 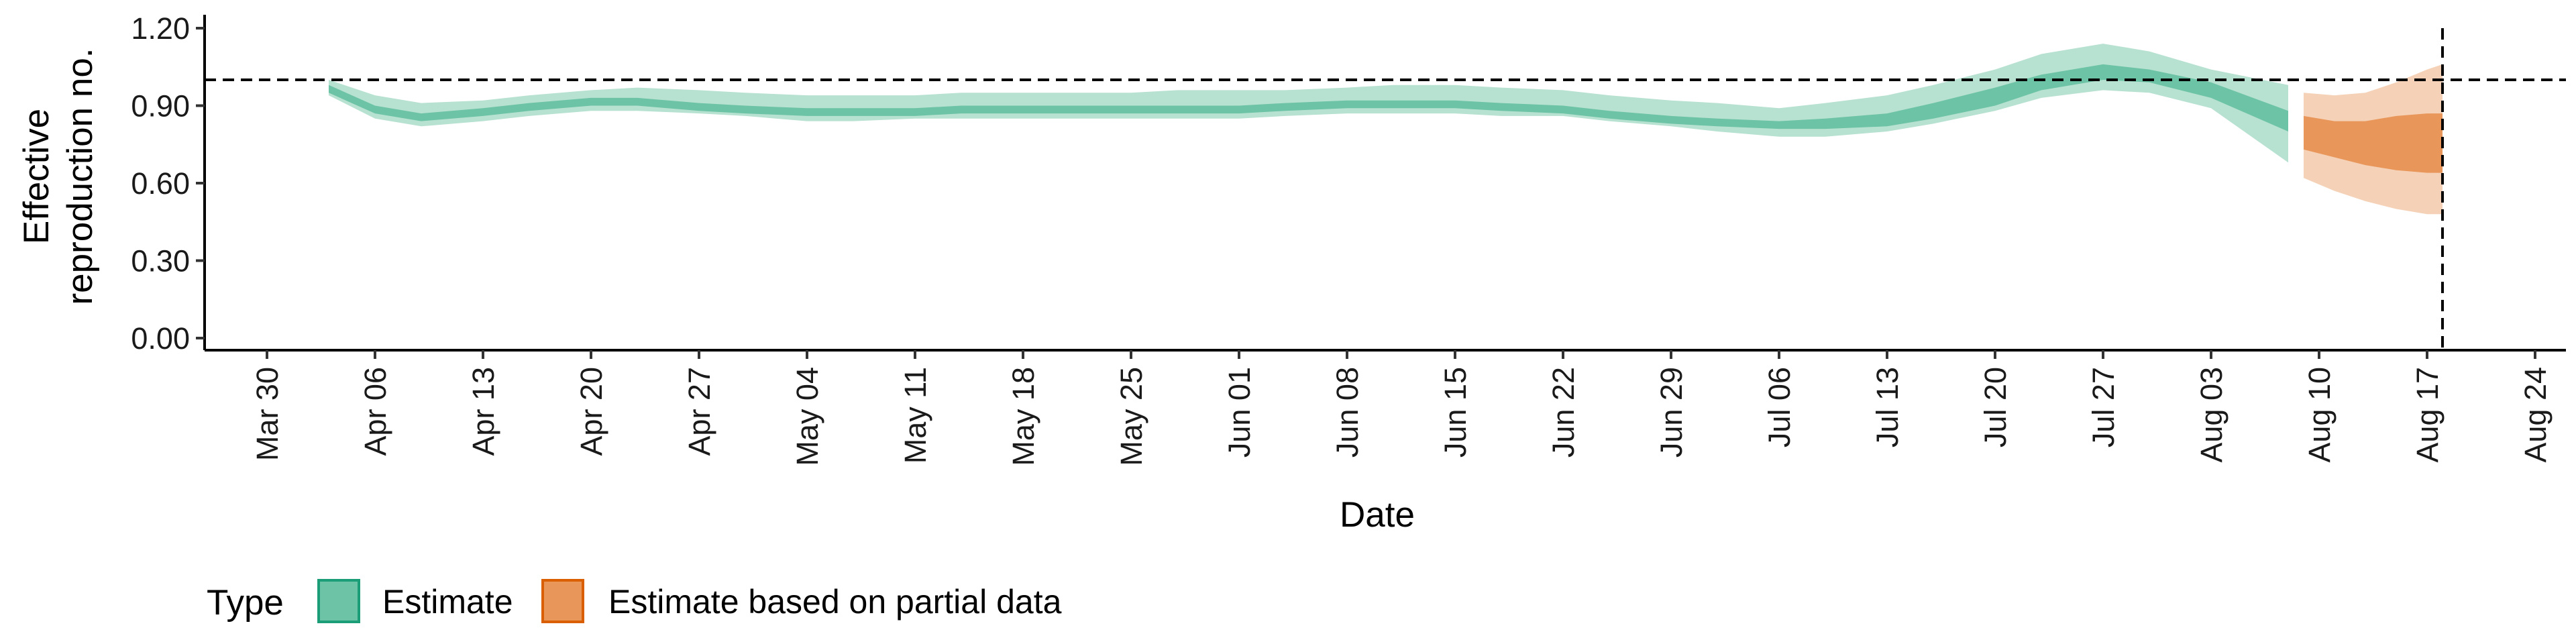 I want to click on series-estimate-based-on-partial-data-inner-band, so click(x=2373, y=143).